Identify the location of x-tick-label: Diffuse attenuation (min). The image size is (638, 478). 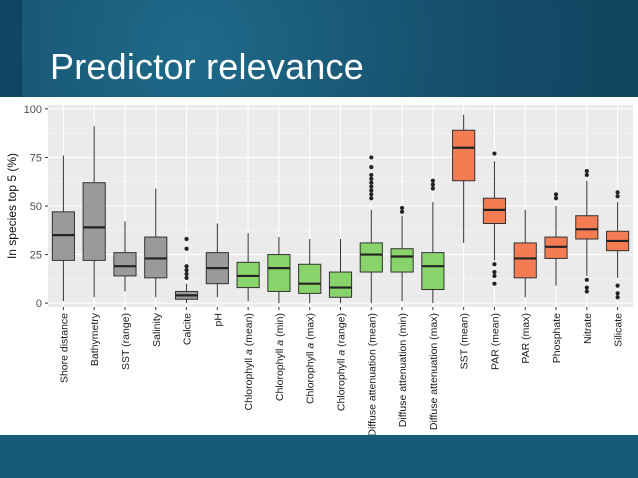
(403, 370).